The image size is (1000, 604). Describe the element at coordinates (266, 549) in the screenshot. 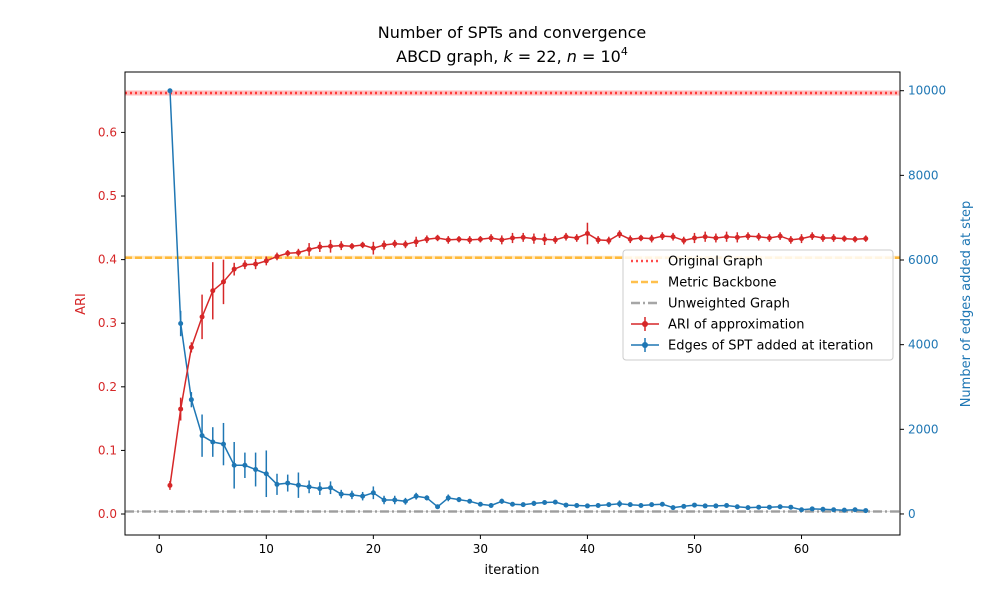

I see `x-tick-label: 10` at that location.